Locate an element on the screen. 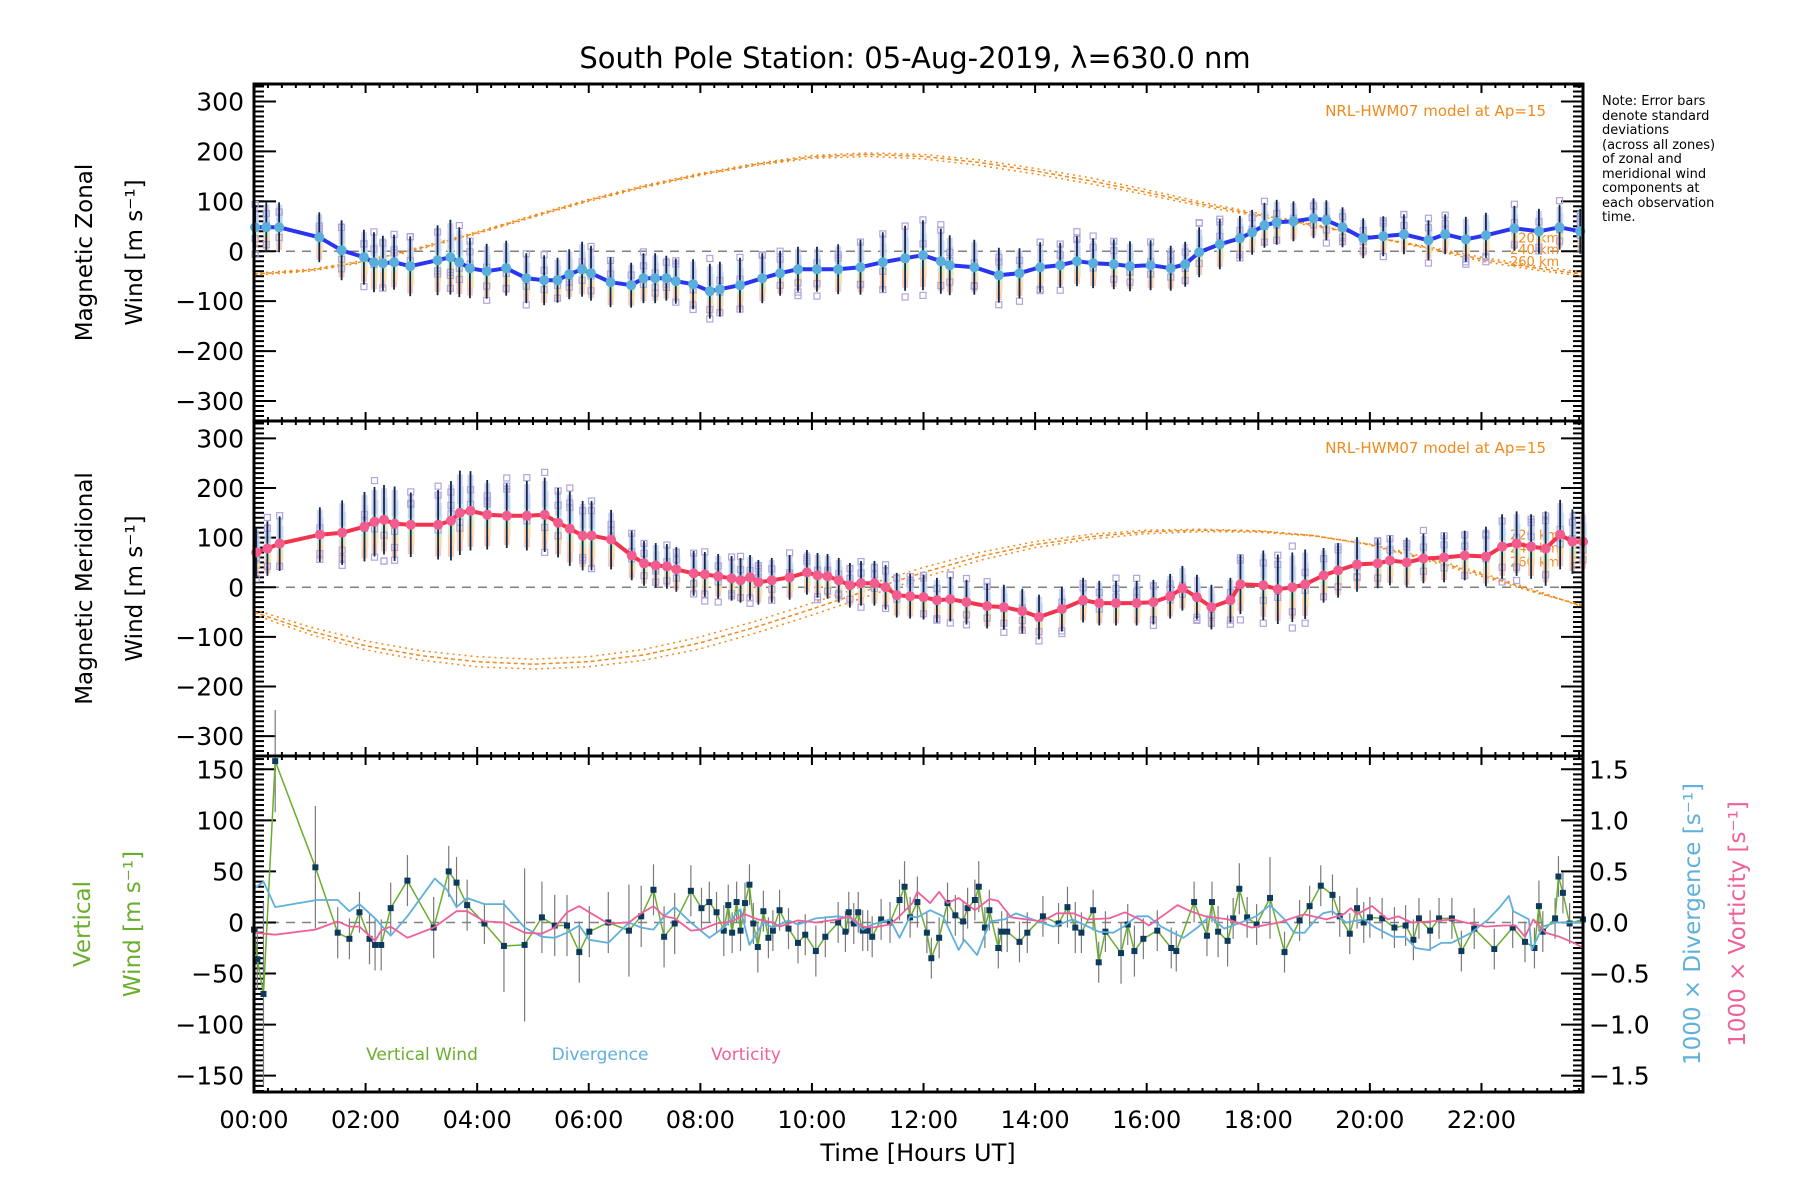 This screenshot has height=1200, width=1800. model-altitude-label: 220 km is located at coordinates (1534, 238).